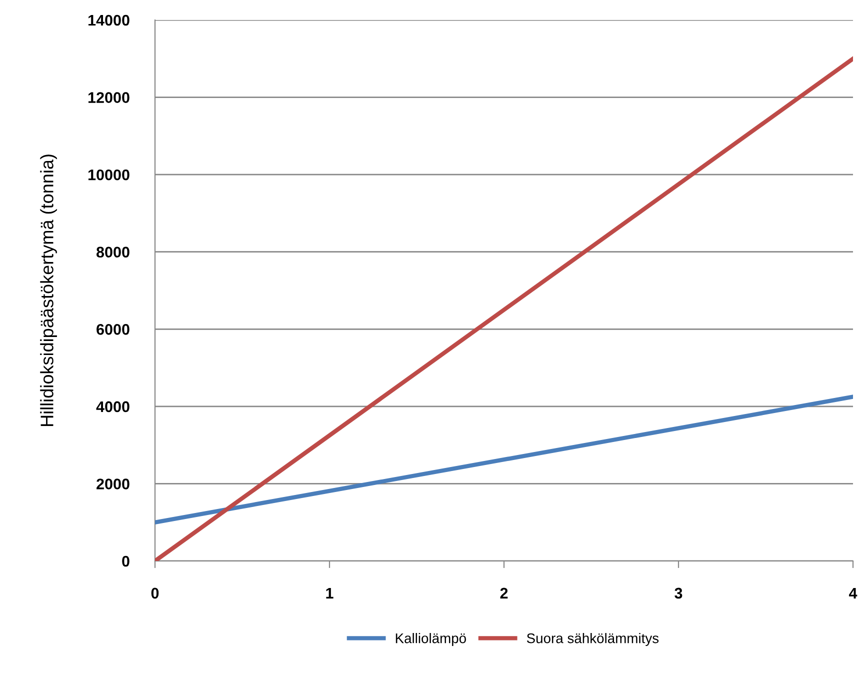  I want to click on x-tick-label: 4, so click(853, 593).